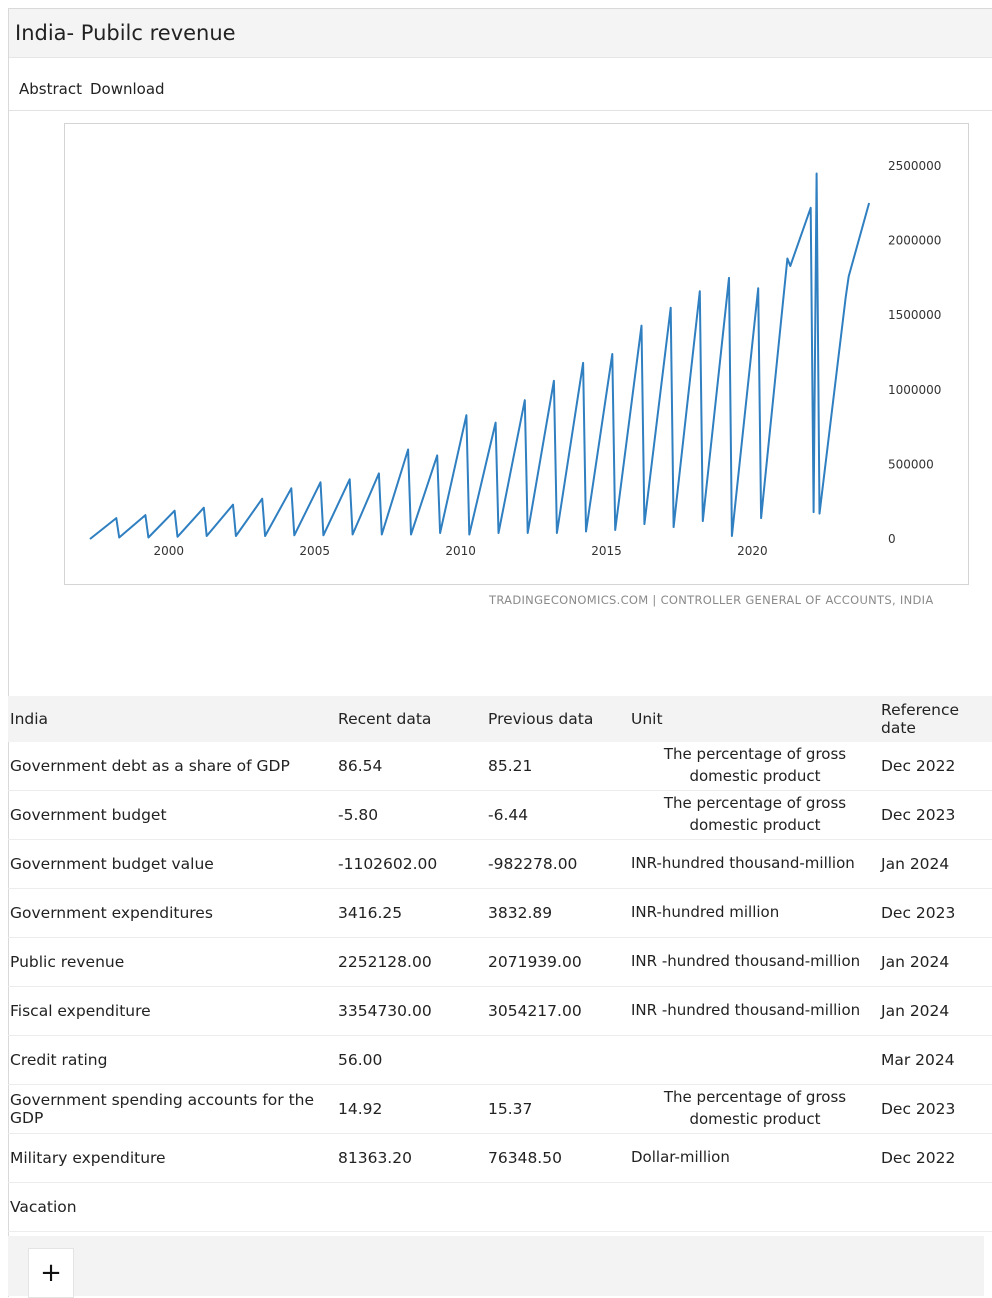 This screenshot has width=992, height=1298. I want to click on x-tick-label: 2000, so click(169, 551).